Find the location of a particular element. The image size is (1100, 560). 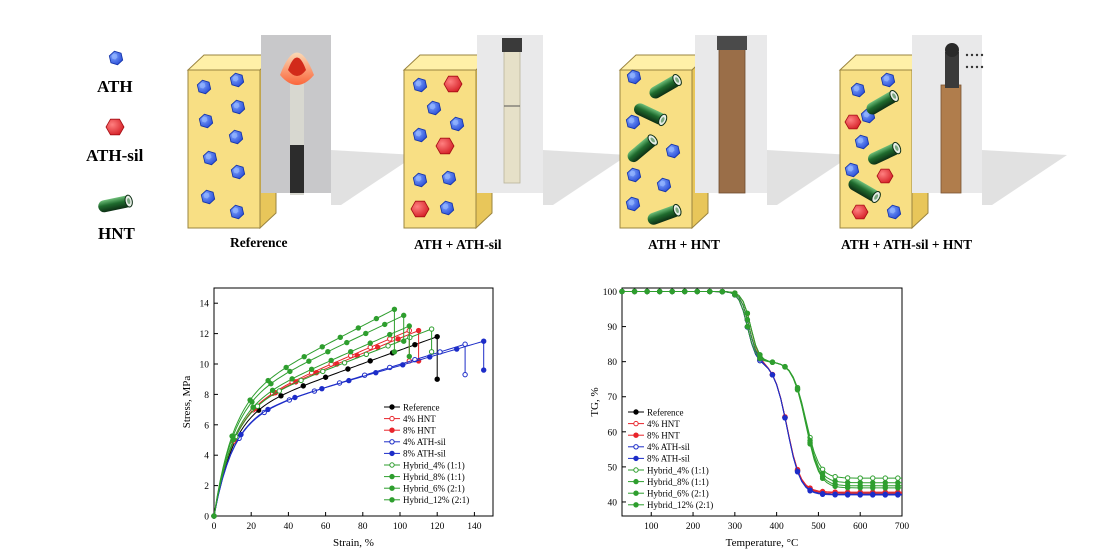

stress-ytick-label: 6 is located at coordinates (206, 426).